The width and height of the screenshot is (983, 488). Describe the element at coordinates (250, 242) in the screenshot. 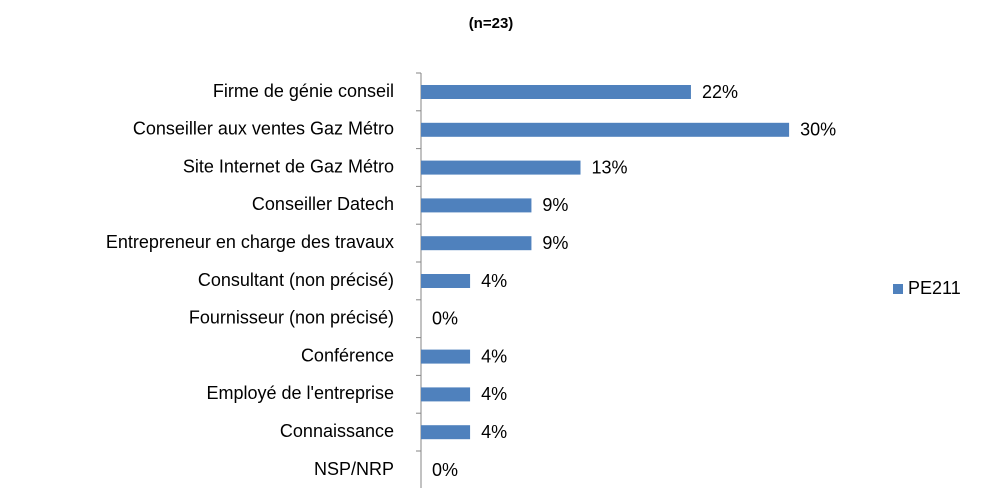

I see `category-label: Entrepreneur en charge des travaux` at that location.